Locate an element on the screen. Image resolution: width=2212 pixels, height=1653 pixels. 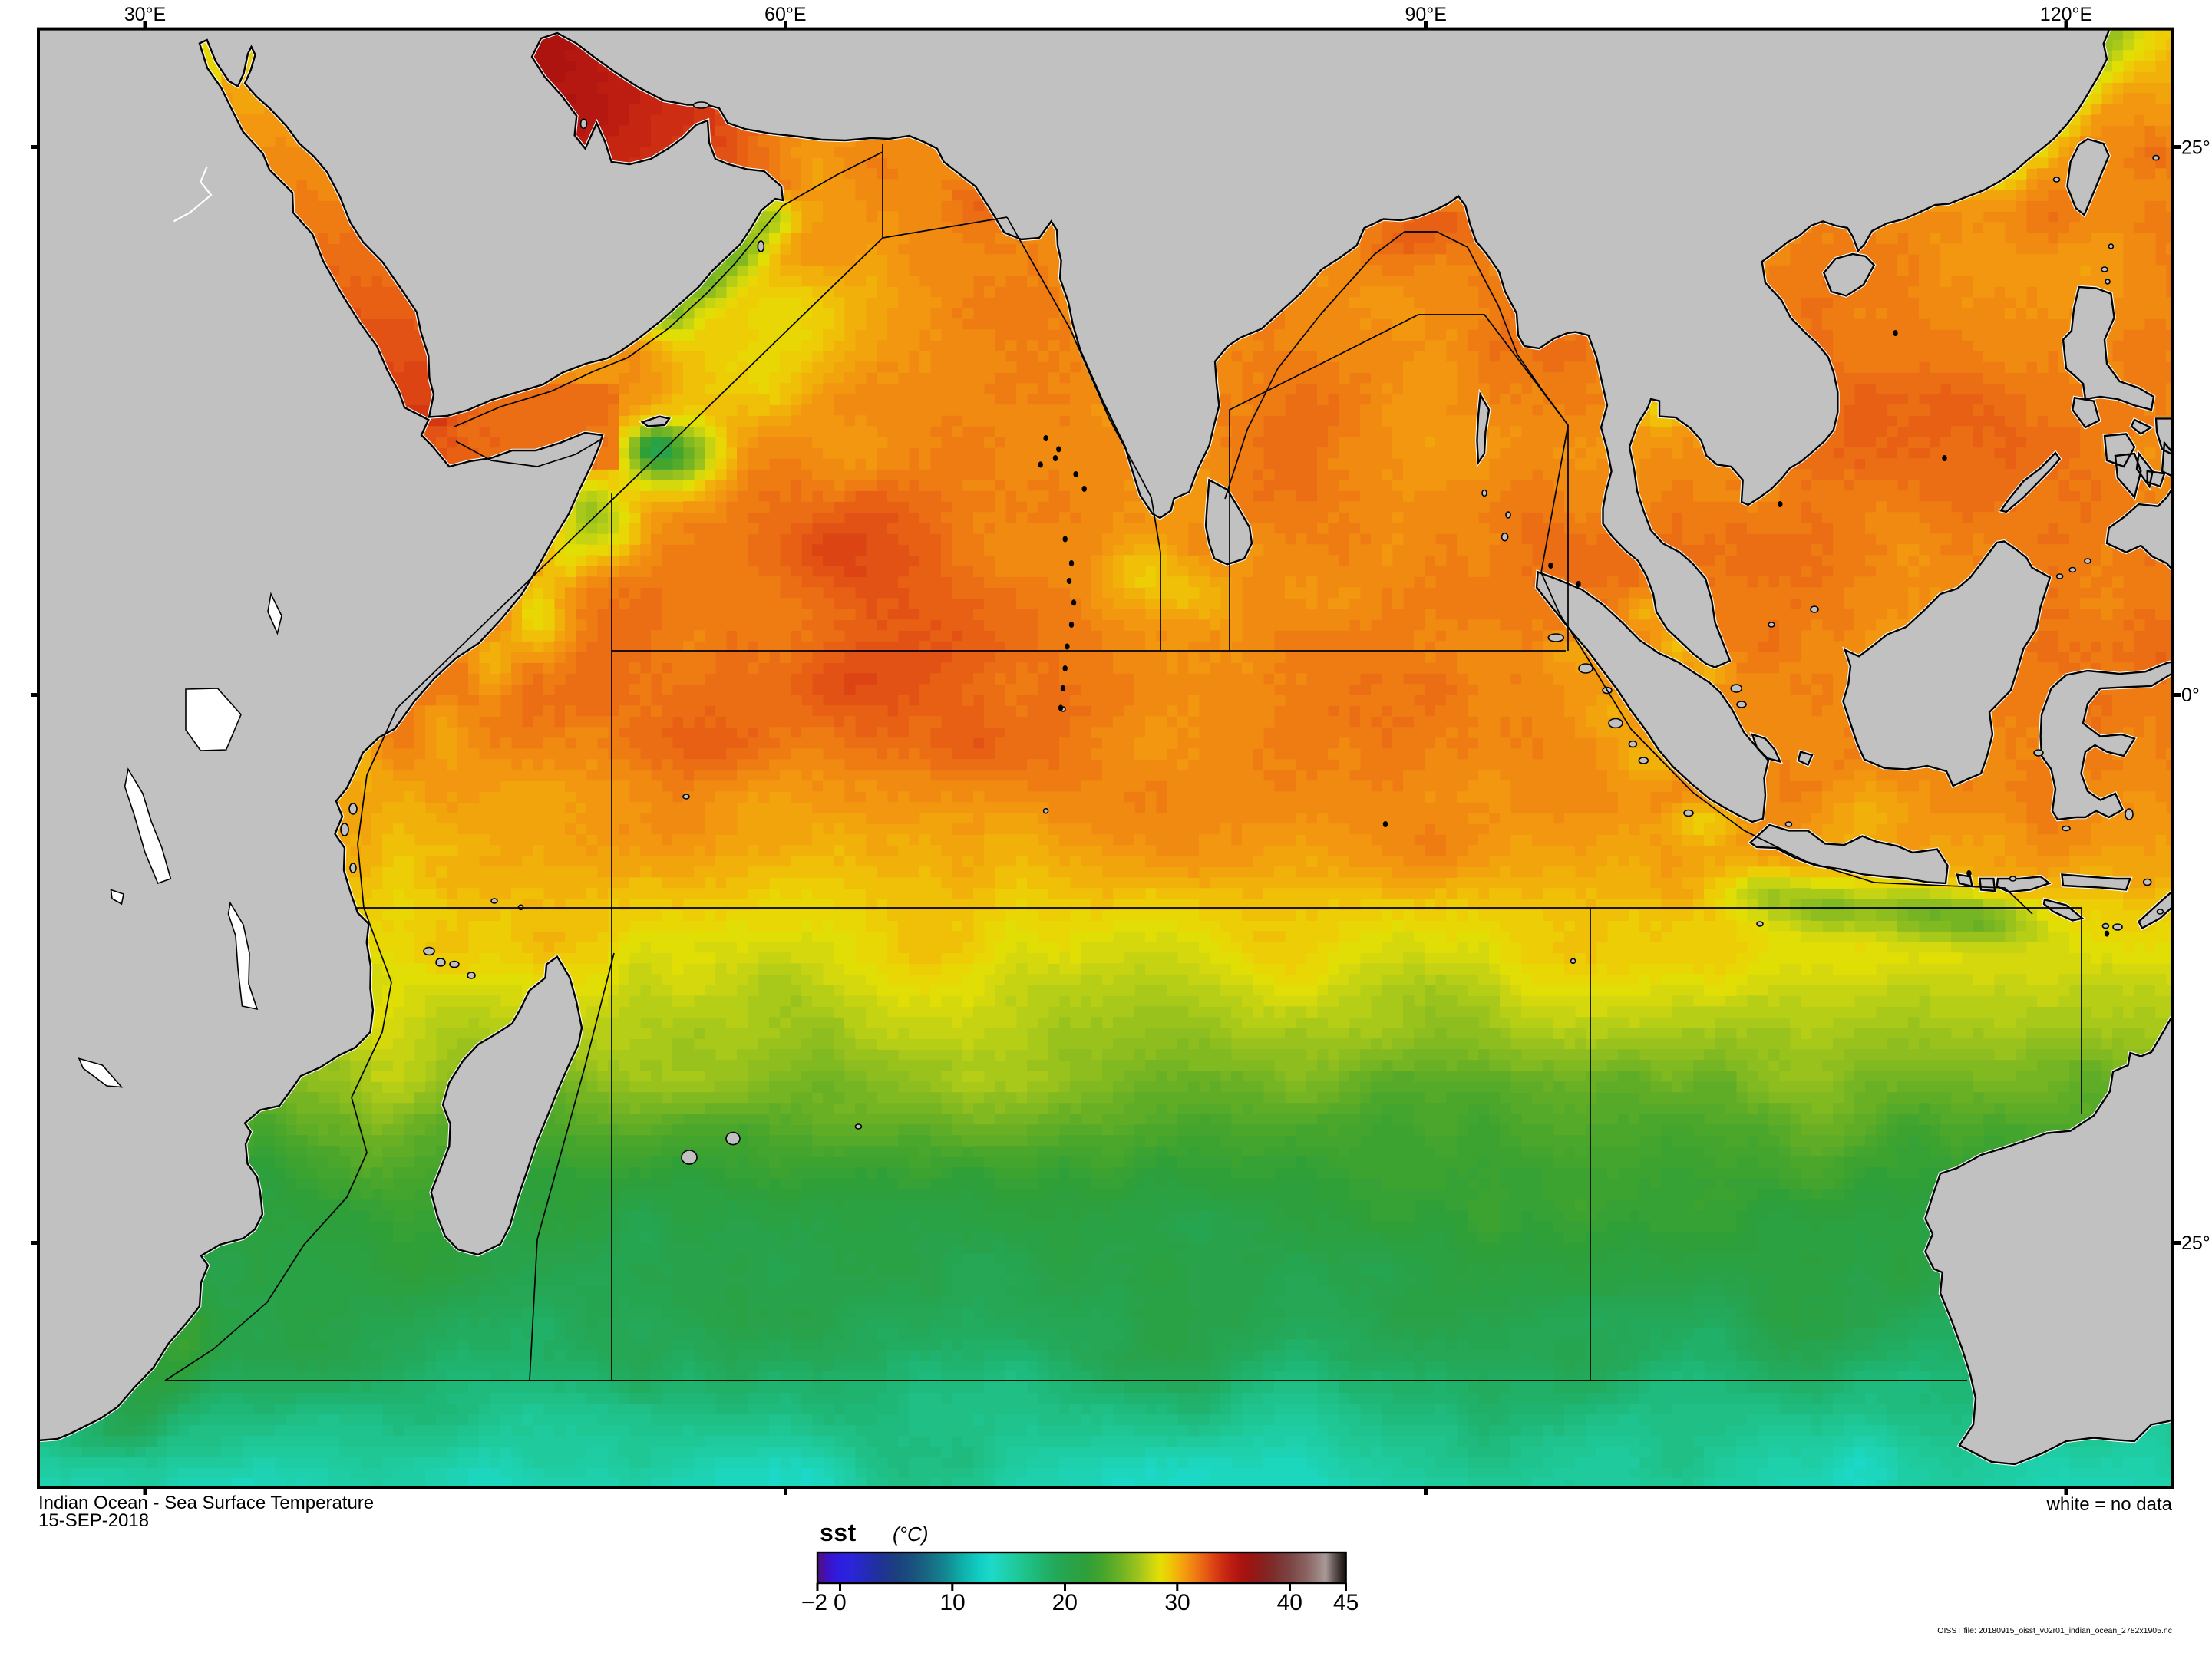
svg-text: (°C) is located at coordinates (911, 1534).